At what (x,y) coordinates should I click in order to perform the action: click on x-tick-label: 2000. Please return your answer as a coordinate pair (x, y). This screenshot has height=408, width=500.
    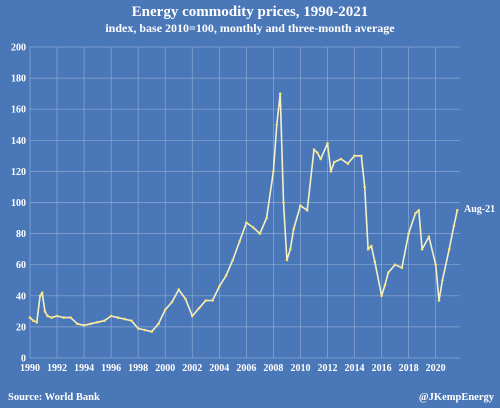
    Looking at the image, I should click on (165, 368).